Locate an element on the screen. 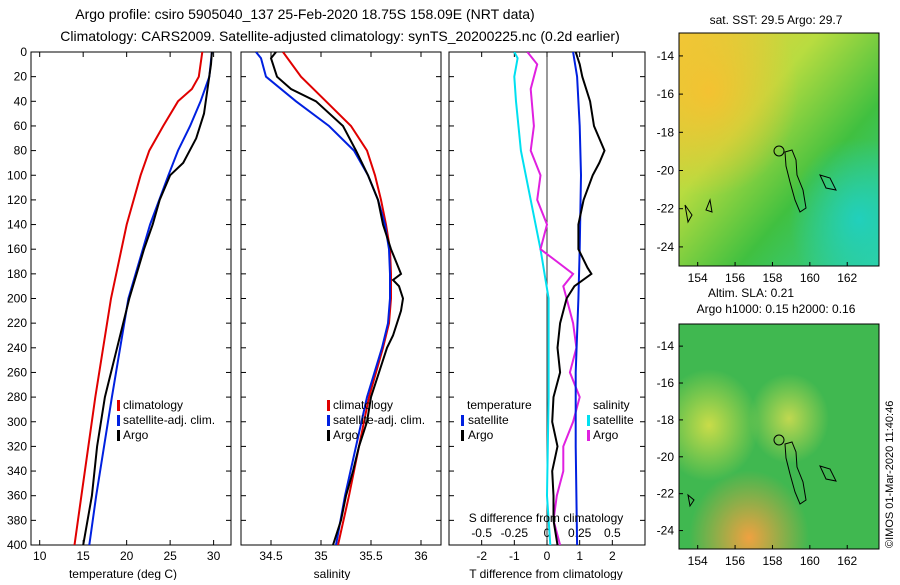  x-tick-label: 10 is located at coordinates (40, 556).